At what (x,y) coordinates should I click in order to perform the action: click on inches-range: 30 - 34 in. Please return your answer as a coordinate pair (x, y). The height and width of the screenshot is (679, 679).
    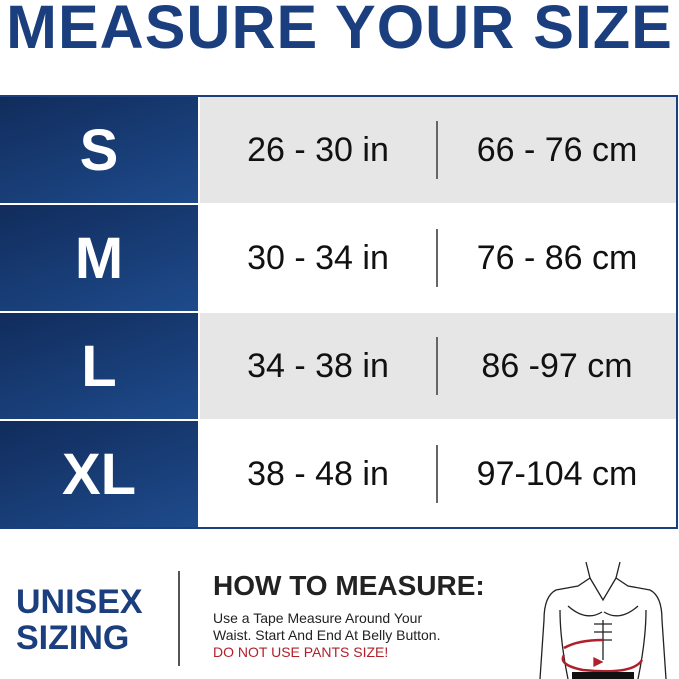
    Looking at the image, I should click on (318, 257).